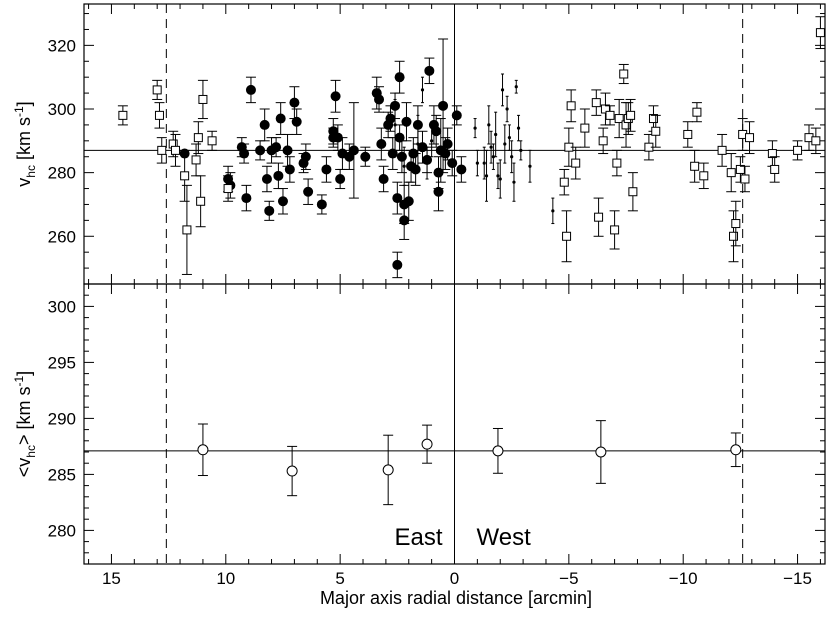 Image resolution: width=830 pixels, height=619 pixels. Describe the element at coordinates (19, 111) in the screenshot. I see `top-y-axis-title-part: -1` at that location.